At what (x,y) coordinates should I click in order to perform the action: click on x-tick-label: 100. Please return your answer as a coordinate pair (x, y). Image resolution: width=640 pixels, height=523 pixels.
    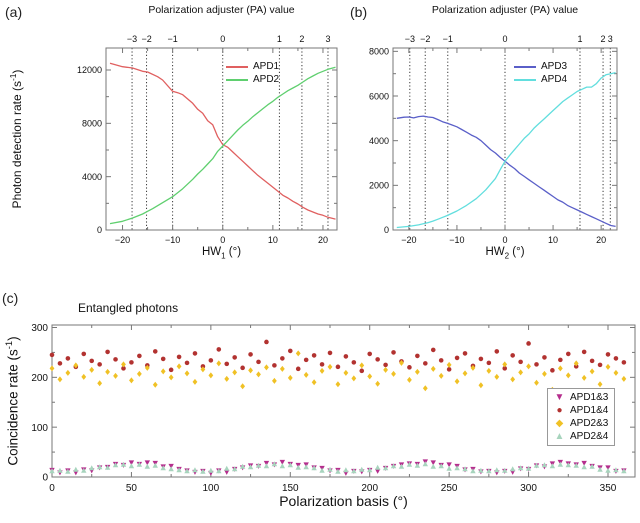
    Looking at the image, I should click on (211, 488).